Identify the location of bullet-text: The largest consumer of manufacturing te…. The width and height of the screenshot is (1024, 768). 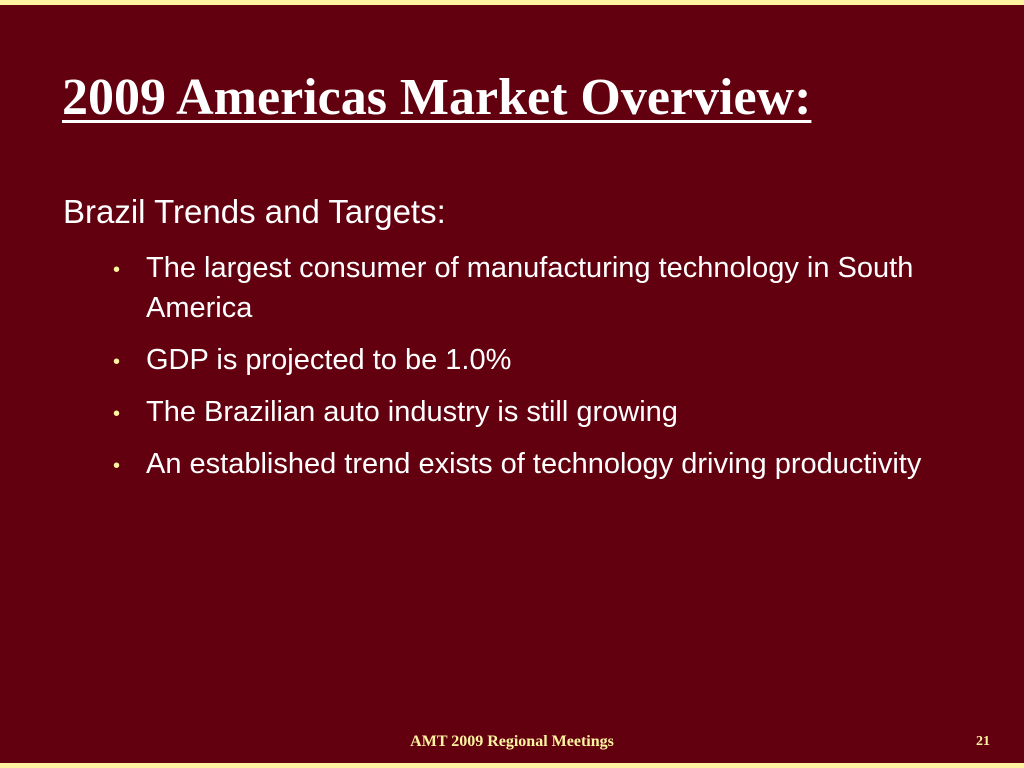
(530, 288).